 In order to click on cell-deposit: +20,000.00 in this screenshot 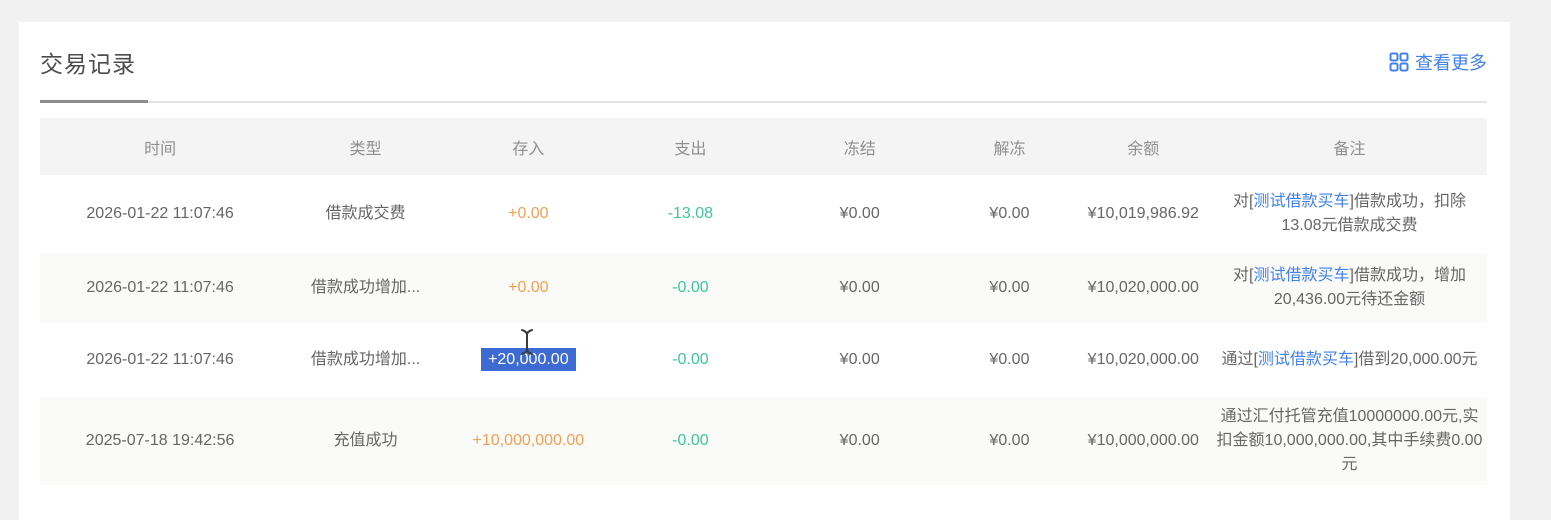, I will do `click(528, 360)`.